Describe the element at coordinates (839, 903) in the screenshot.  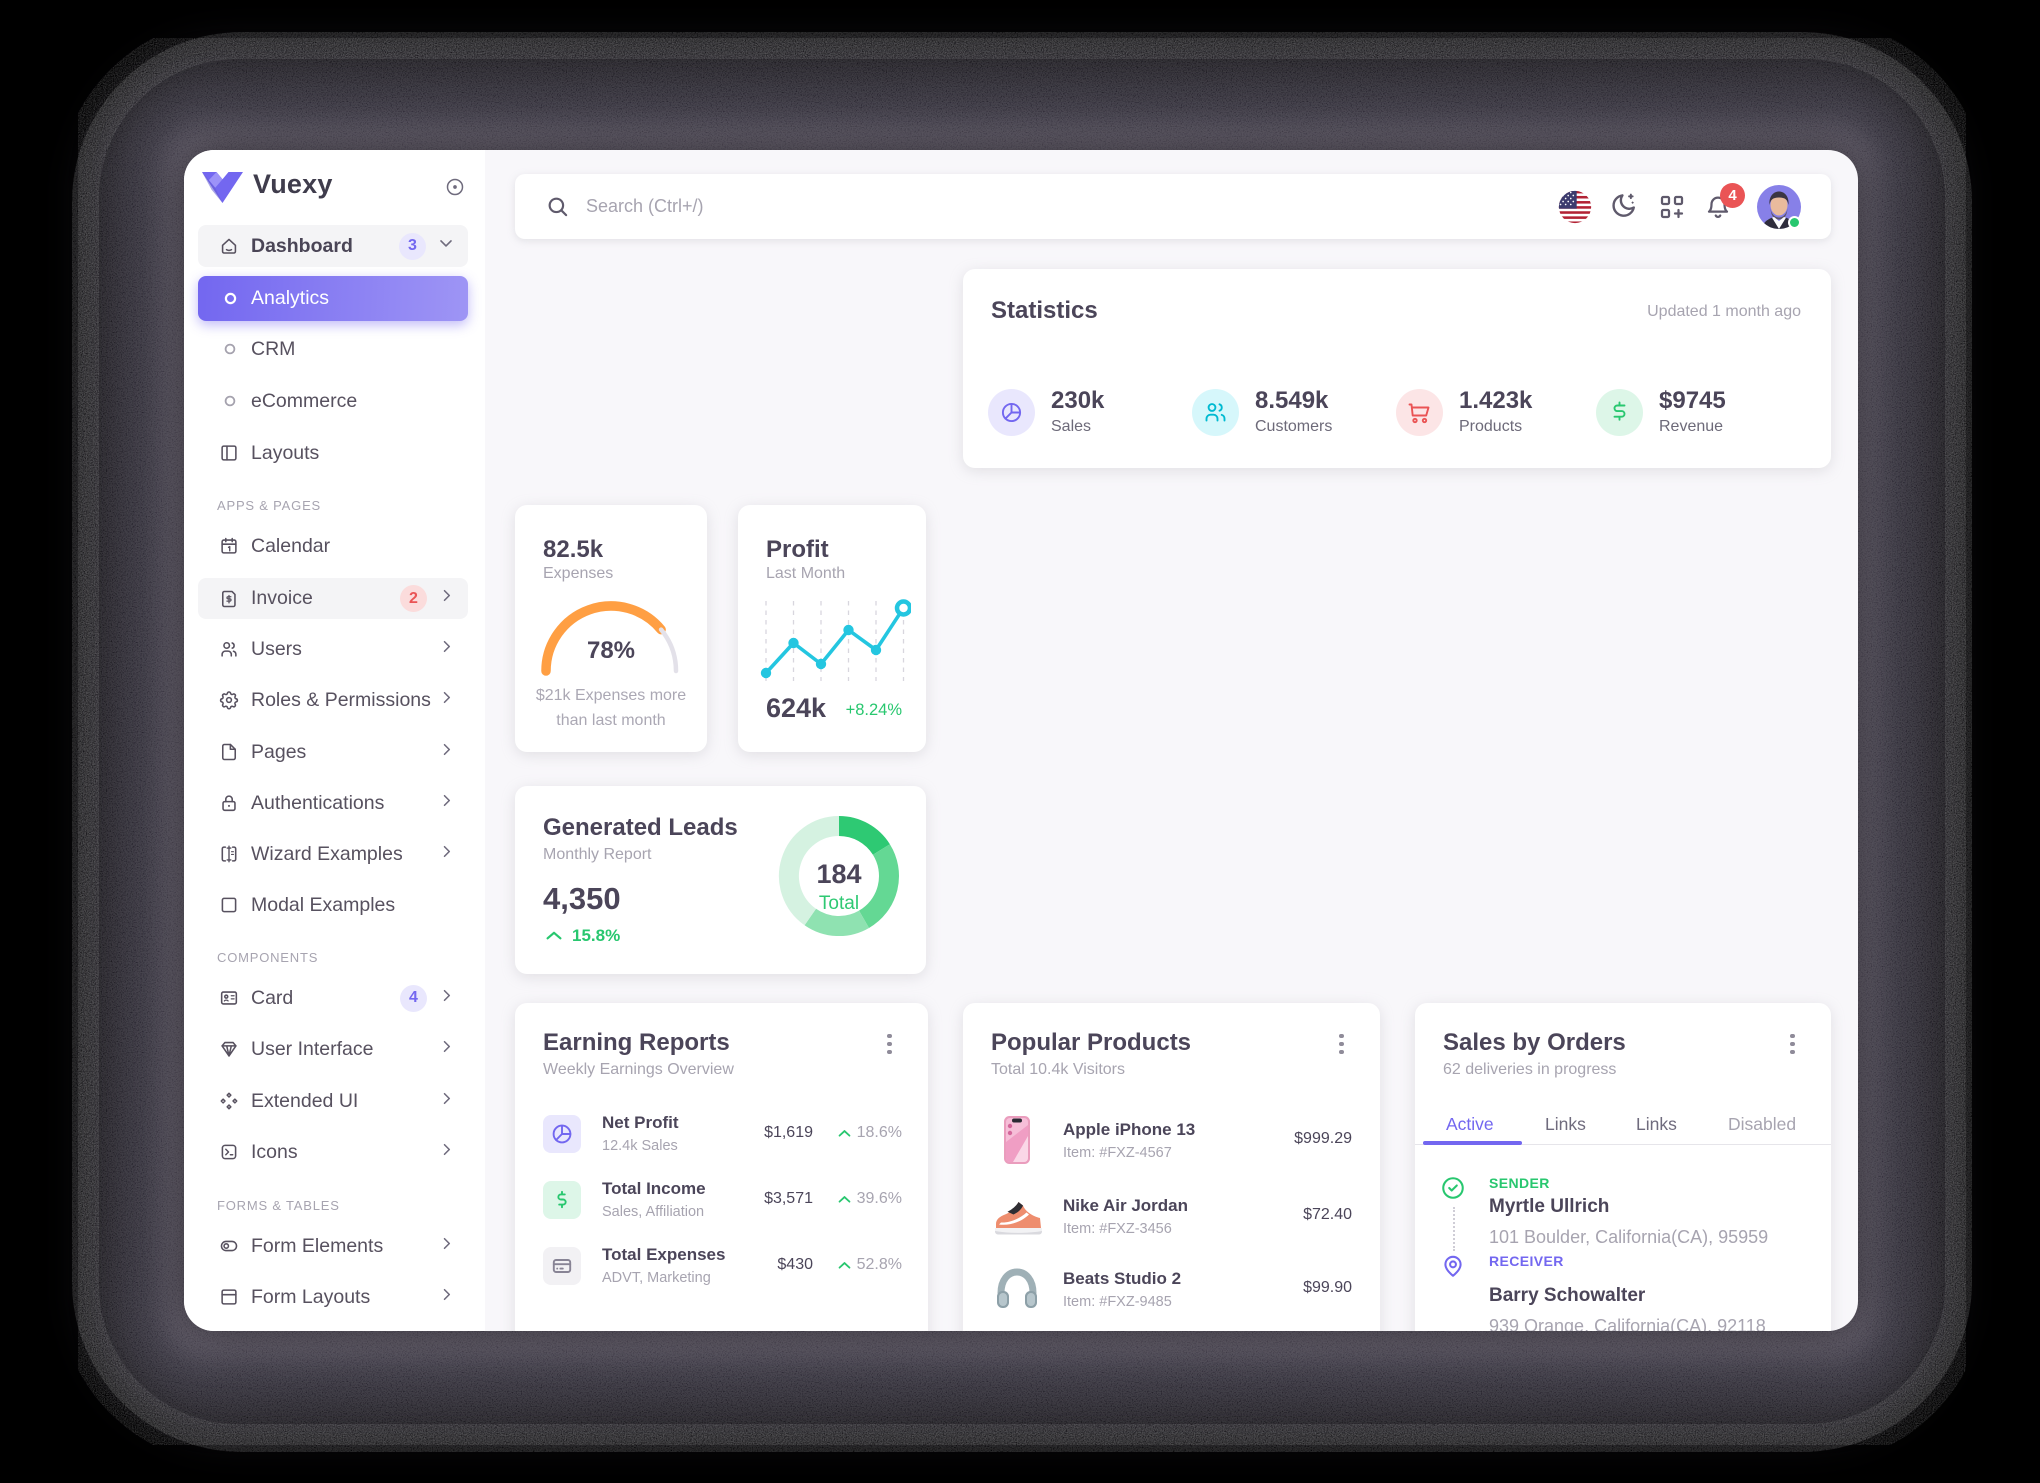
I see `svg-text: Total` at that location.